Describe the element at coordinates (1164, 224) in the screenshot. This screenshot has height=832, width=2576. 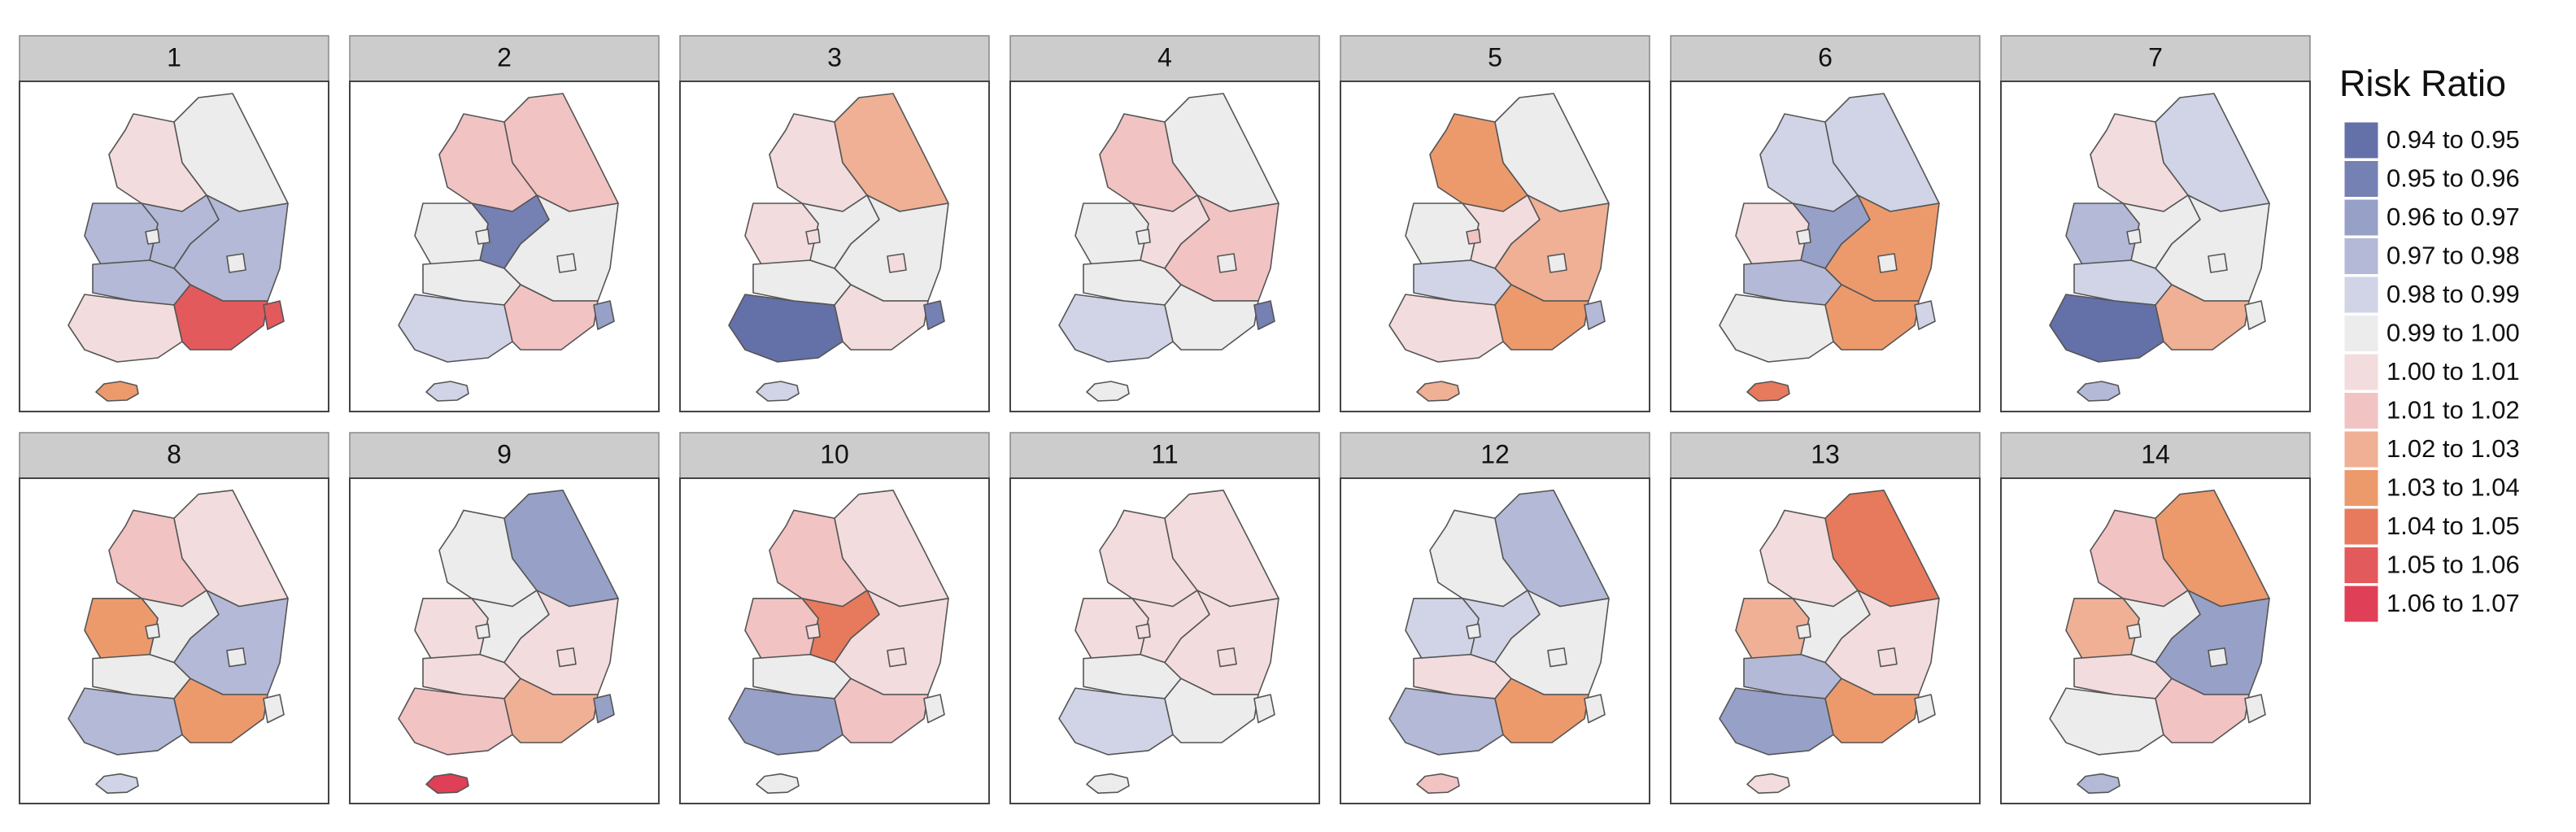
I see `map-panel: 4` at that location.